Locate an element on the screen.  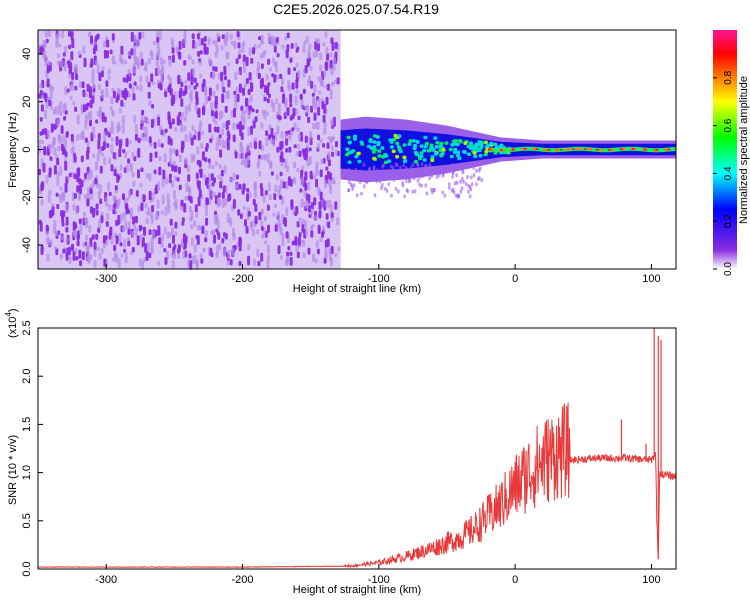
signal-peak-green is located at coordinates (582, 149).